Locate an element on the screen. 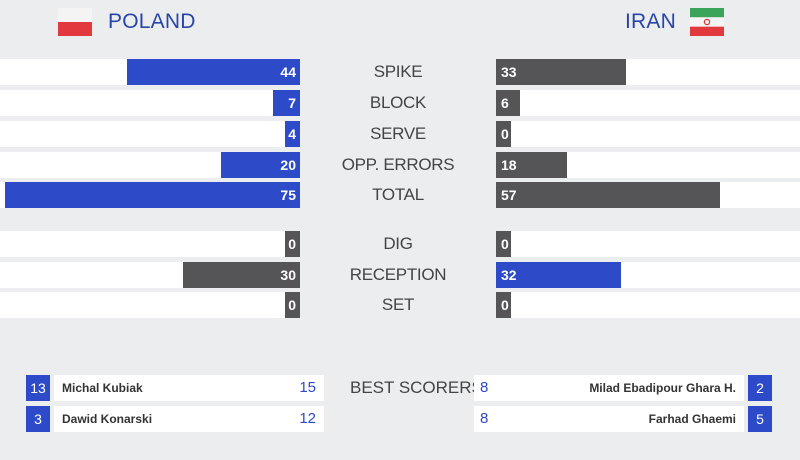 This screenshot has width=800, height=460. stat-label: SET is located at coordinates (398, 304).